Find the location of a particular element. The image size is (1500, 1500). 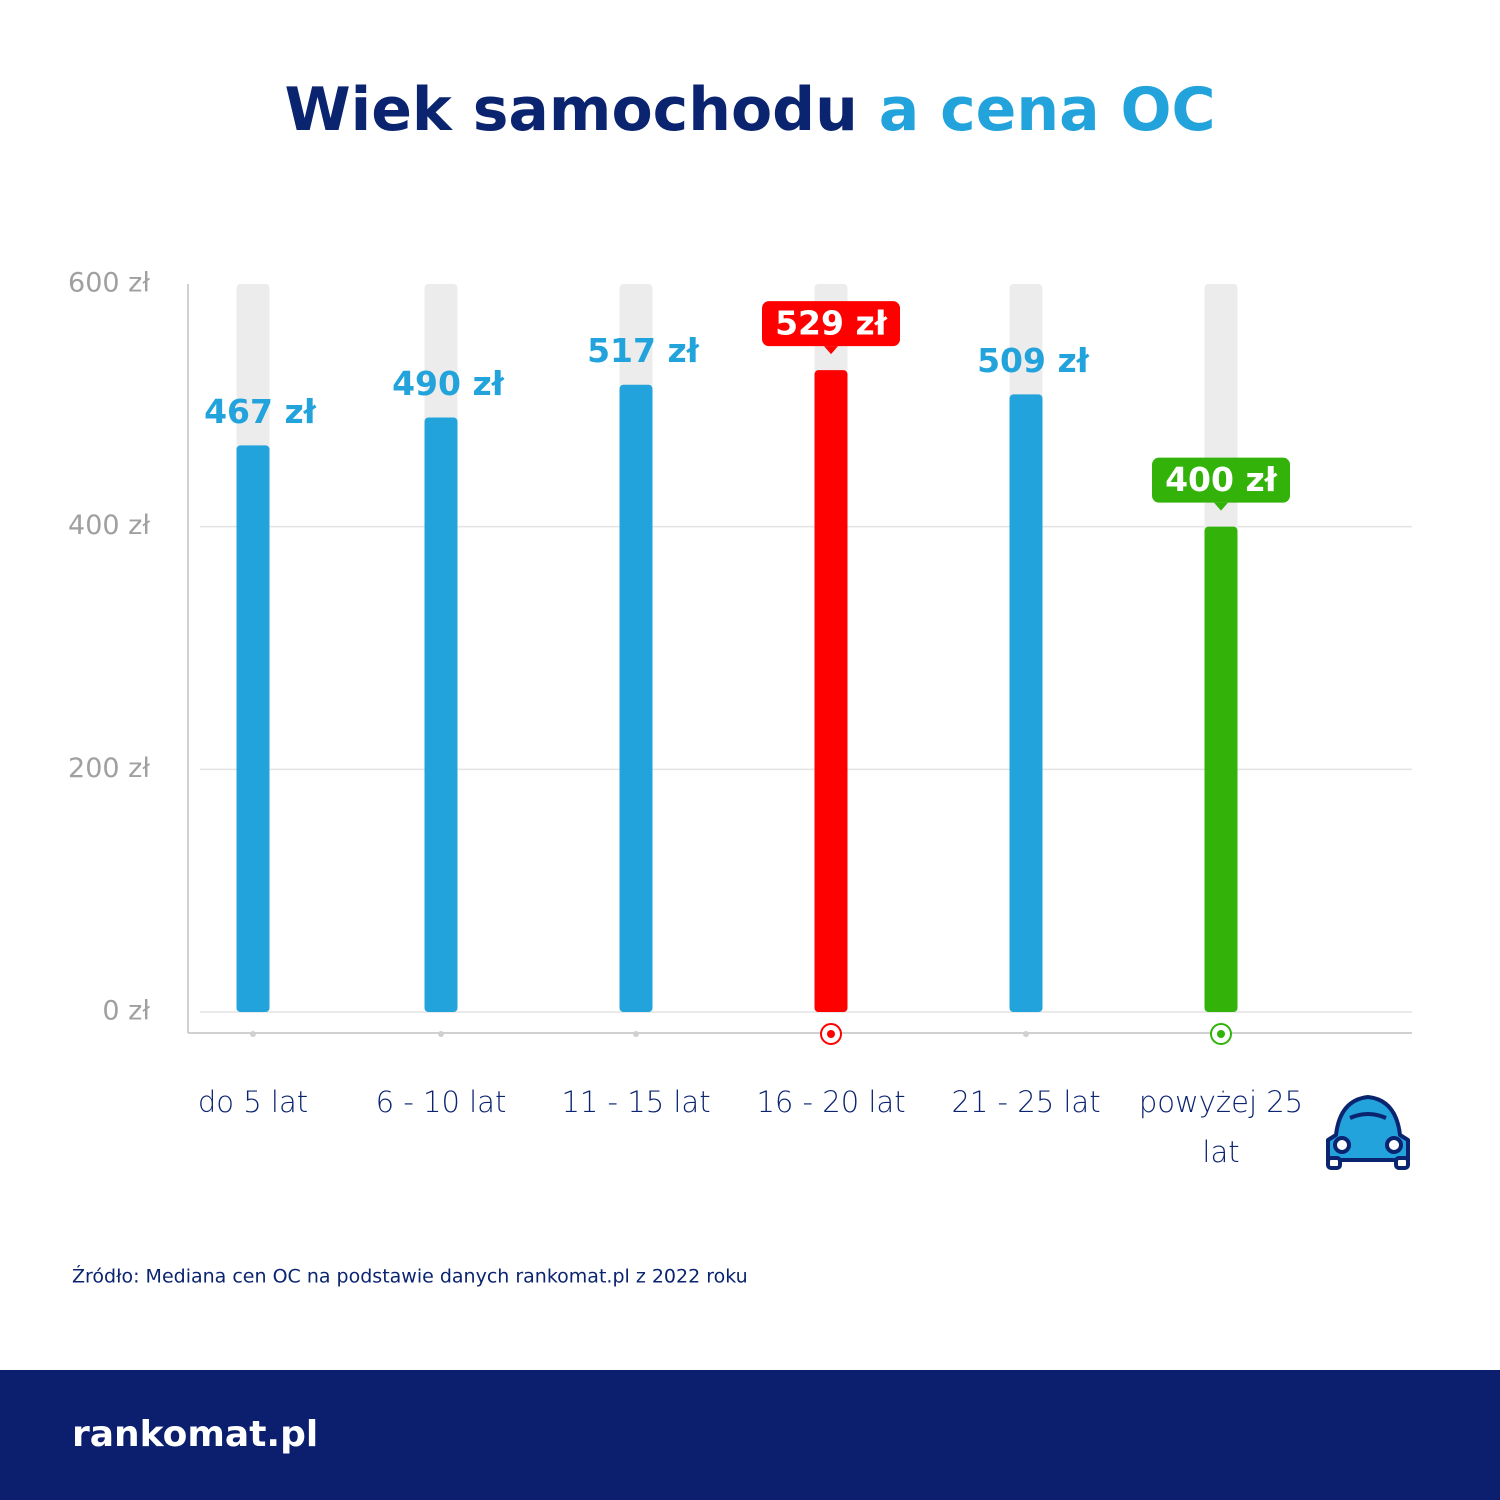

chart-title: Wiek samochodu a cena OC is located at coordinates (749, 110).